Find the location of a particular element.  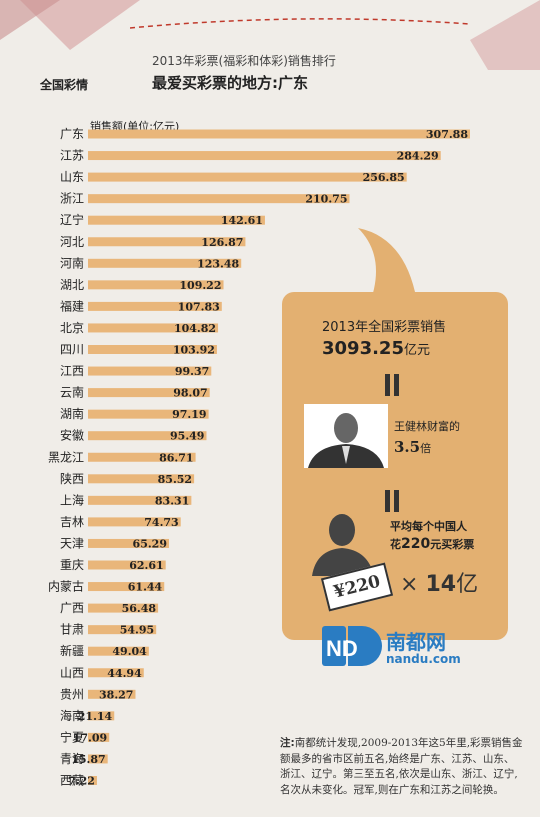

value-label: 21.14 is located at coordinates (95, 716).